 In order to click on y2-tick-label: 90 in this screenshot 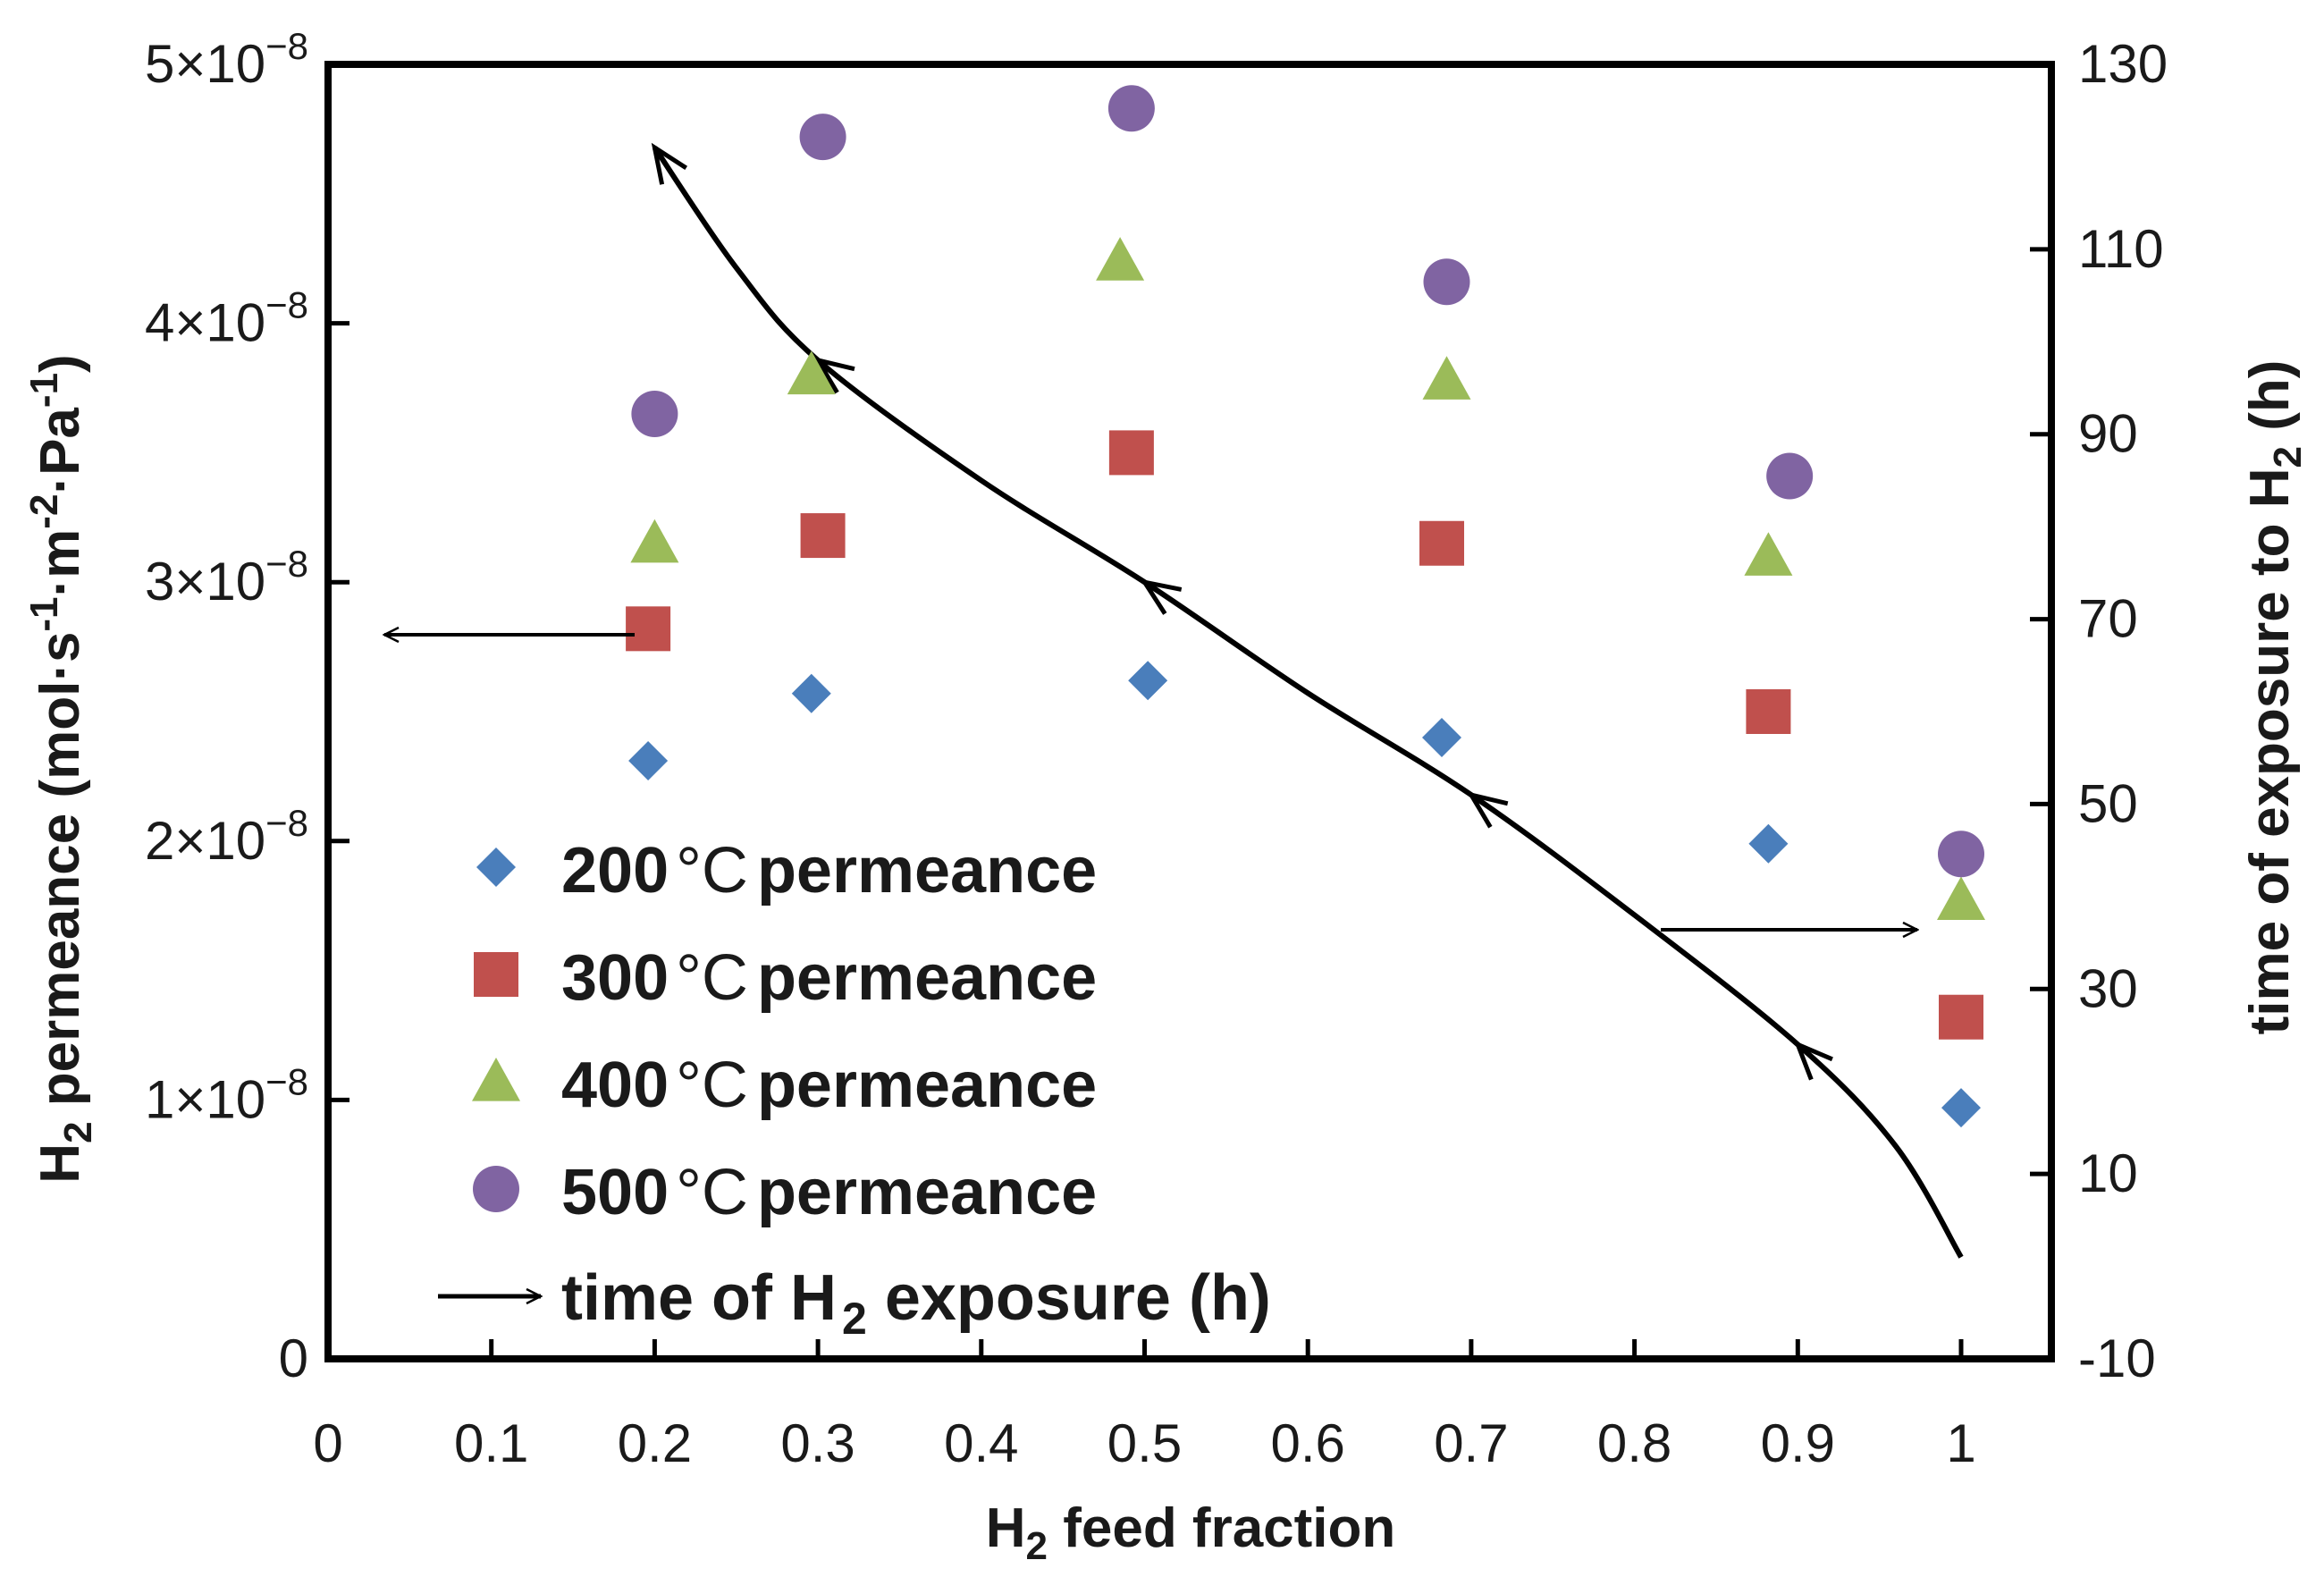, I will do `click(2108, 434)`.